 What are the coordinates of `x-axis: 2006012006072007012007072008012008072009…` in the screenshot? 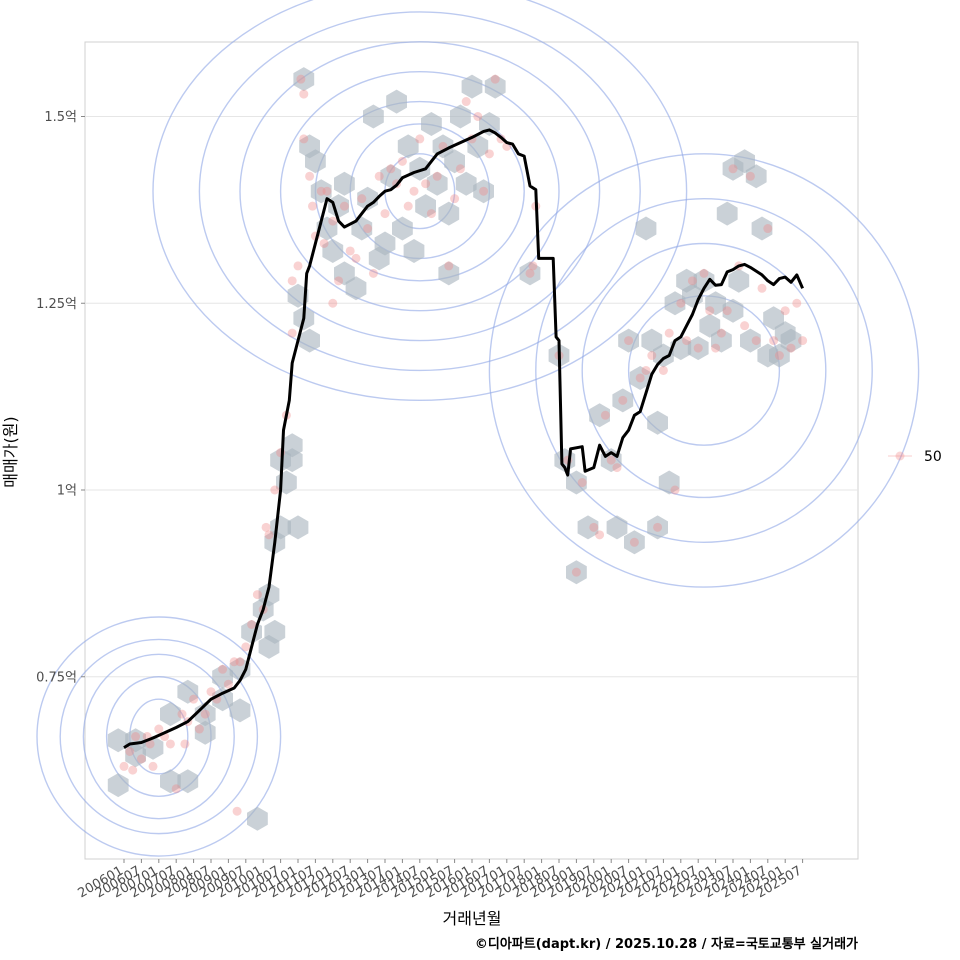 It's located at (440, 880).